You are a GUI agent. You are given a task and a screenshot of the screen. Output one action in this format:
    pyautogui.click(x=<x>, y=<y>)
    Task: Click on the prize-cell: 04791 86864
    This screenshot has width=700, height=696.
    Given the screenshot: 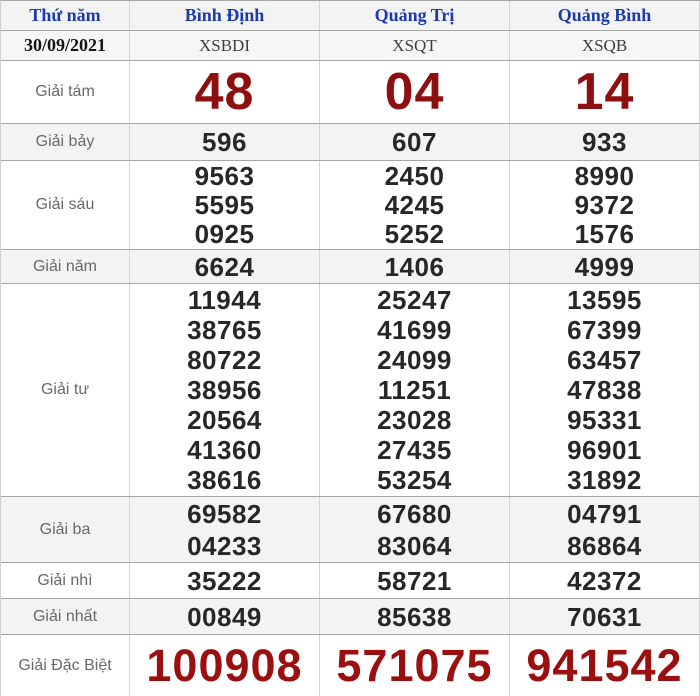 What is the action you would take?
    pyautogui.click(x=604, y=529)
    